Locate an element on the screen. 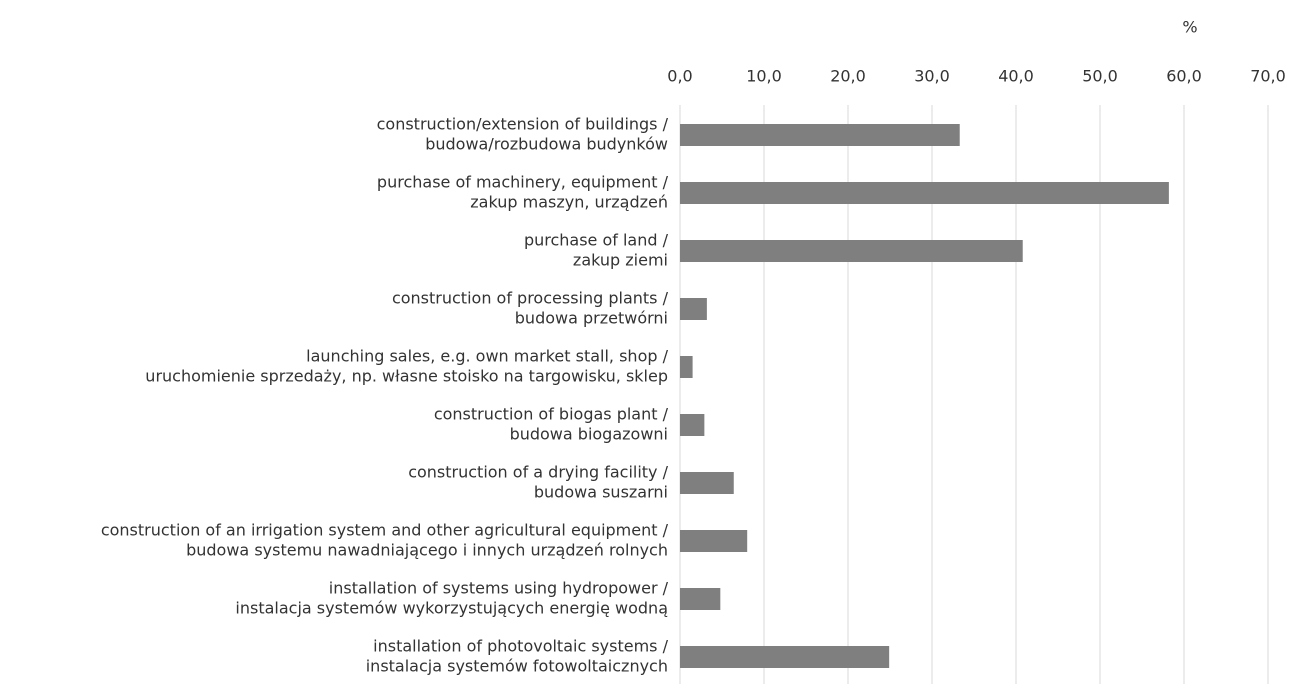 This screenshot has height=684, width=1293. x-tick-label: 0,0 is located at coordinates (679, 76).